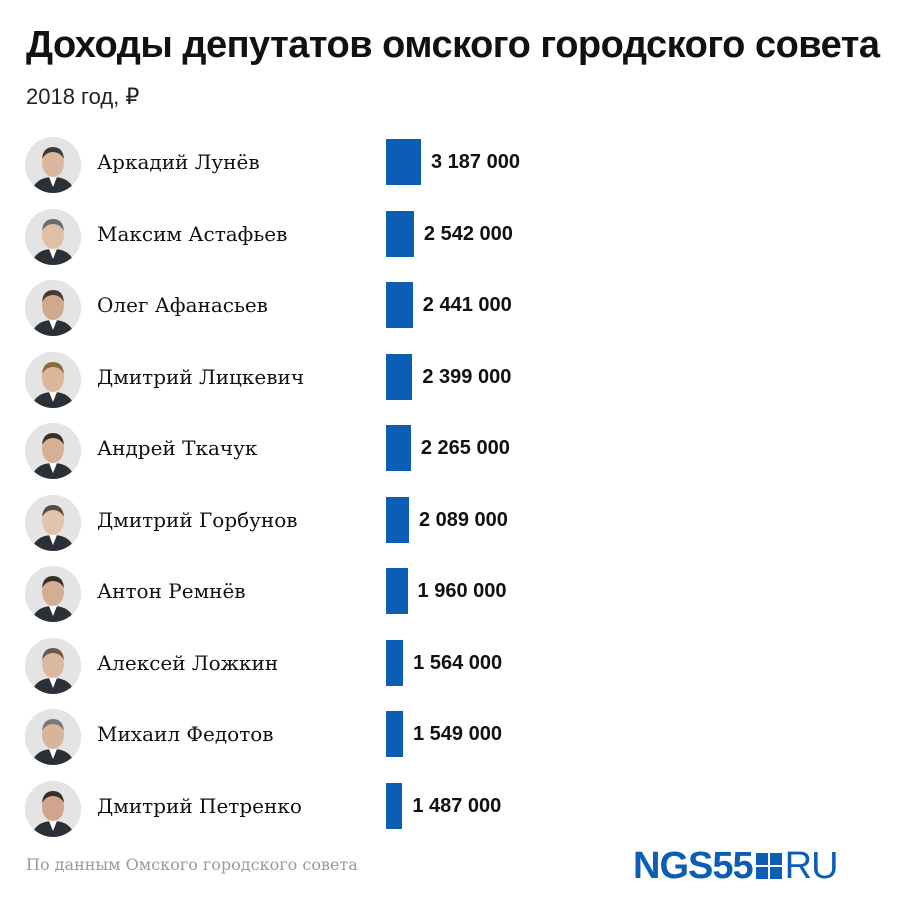 This screenshot has width=901, height=900. What do you see at coordinates (182, 305) in the screenshot?
I see `category-label: Олег Афанасьев` at bounding box center [182, 305].